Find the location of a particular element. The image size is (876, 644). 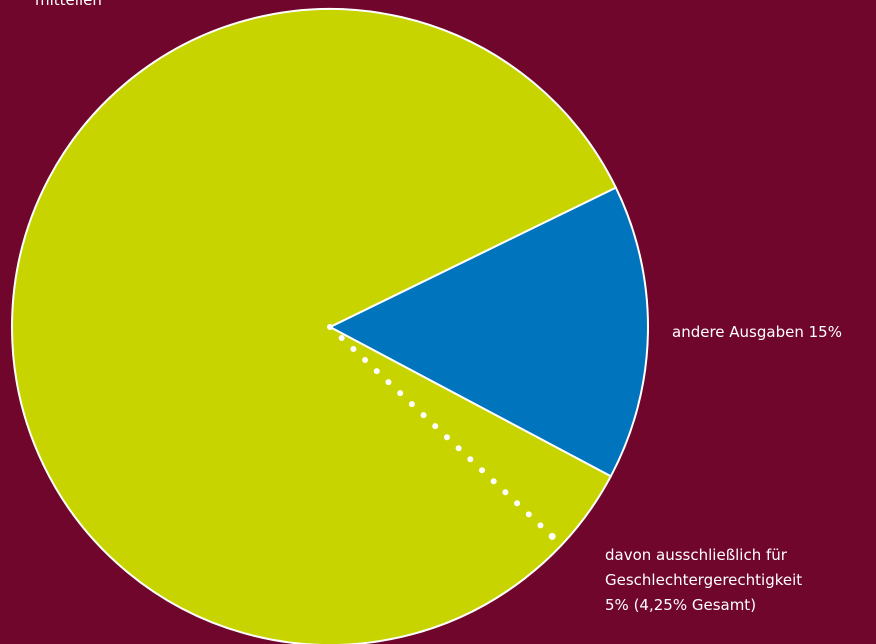

divider-end-dot is located at coordinates (552, 536).